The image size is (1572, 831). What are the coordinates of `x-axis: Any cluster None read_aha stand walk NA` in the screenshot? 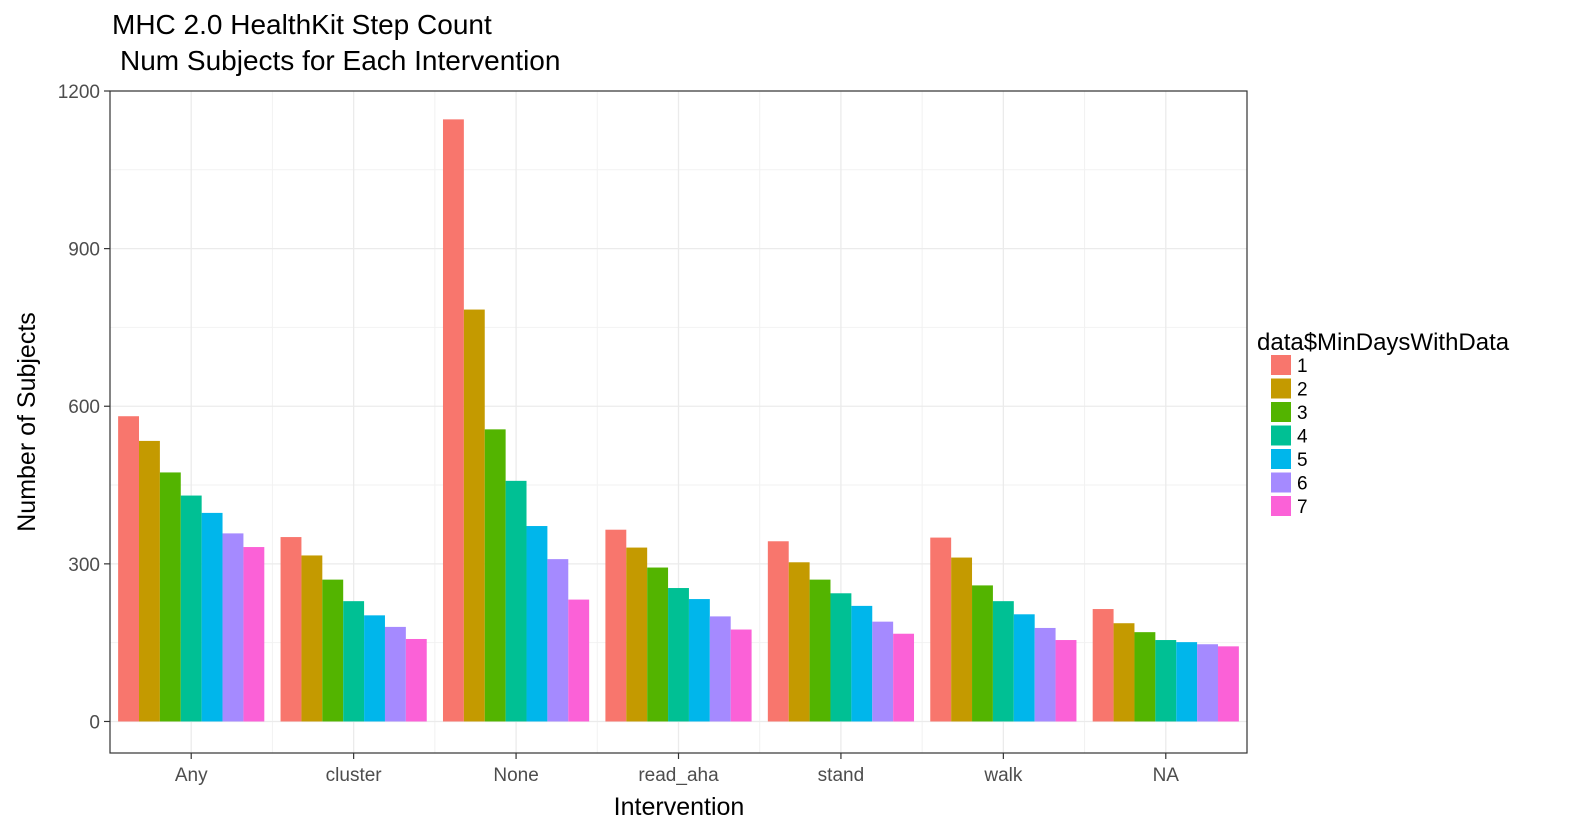 It's located at (677, 769).